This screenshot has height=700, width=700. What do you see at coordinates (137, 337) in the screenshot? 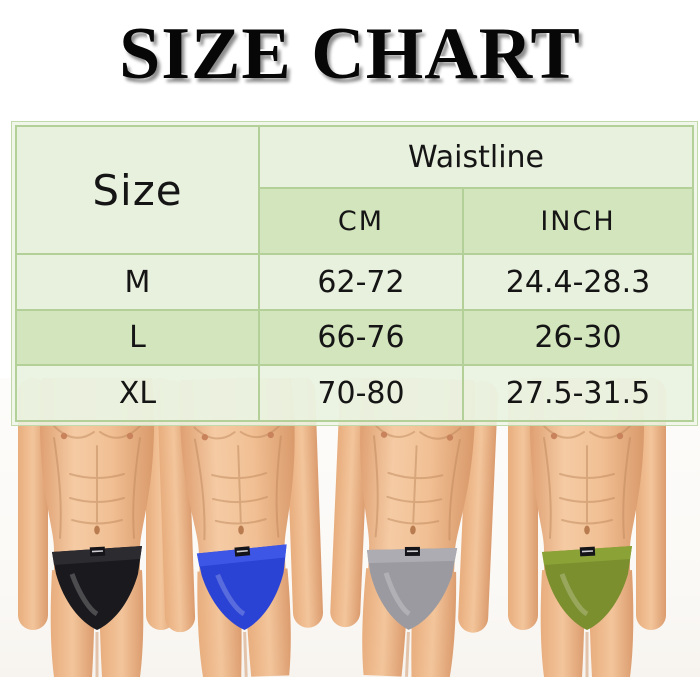
I see `size-cell: L` at bounding box center [137, 337].